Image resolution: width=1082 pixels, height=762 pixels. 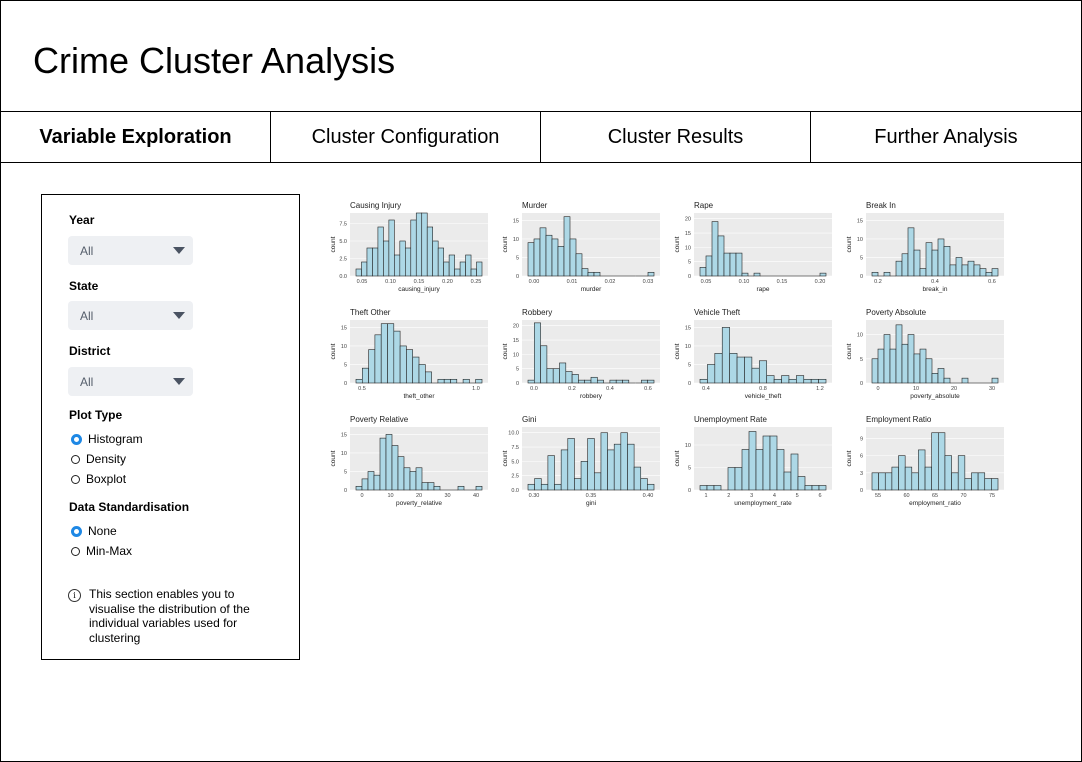 What do you see at coordinates (109, 551) in the screenshot?
I see `radio-label: Min-Max` at bounding box center [109, 551].